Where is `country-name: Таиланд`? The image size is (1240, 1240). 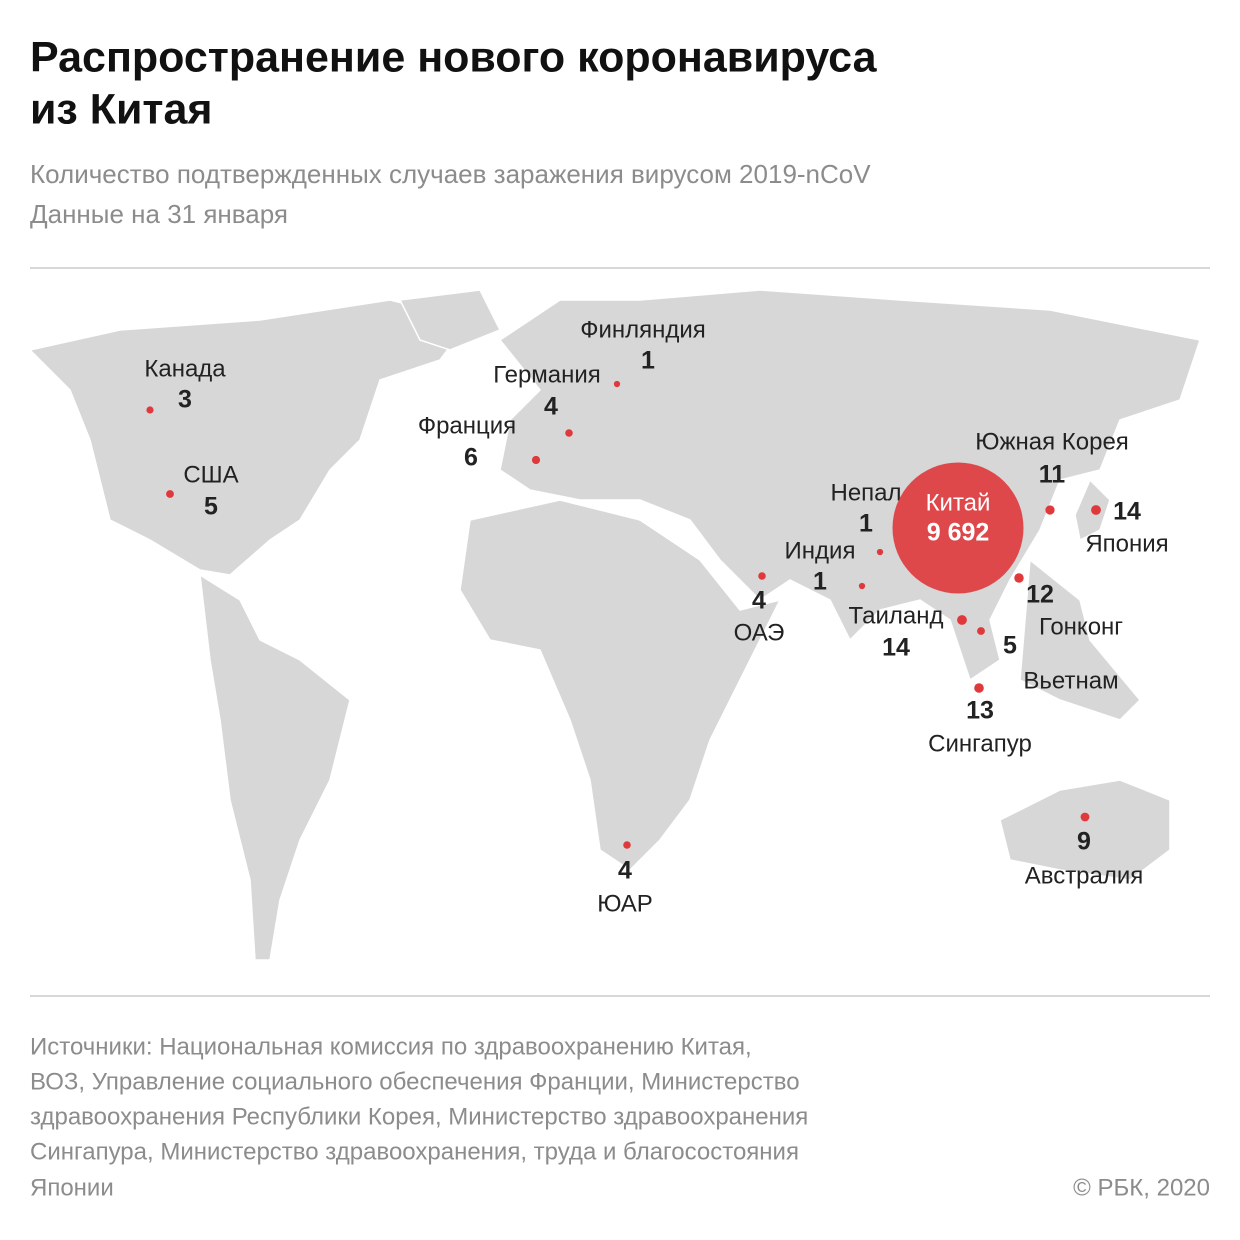
country-name: Таиланд is located at coordinates (896, 615).